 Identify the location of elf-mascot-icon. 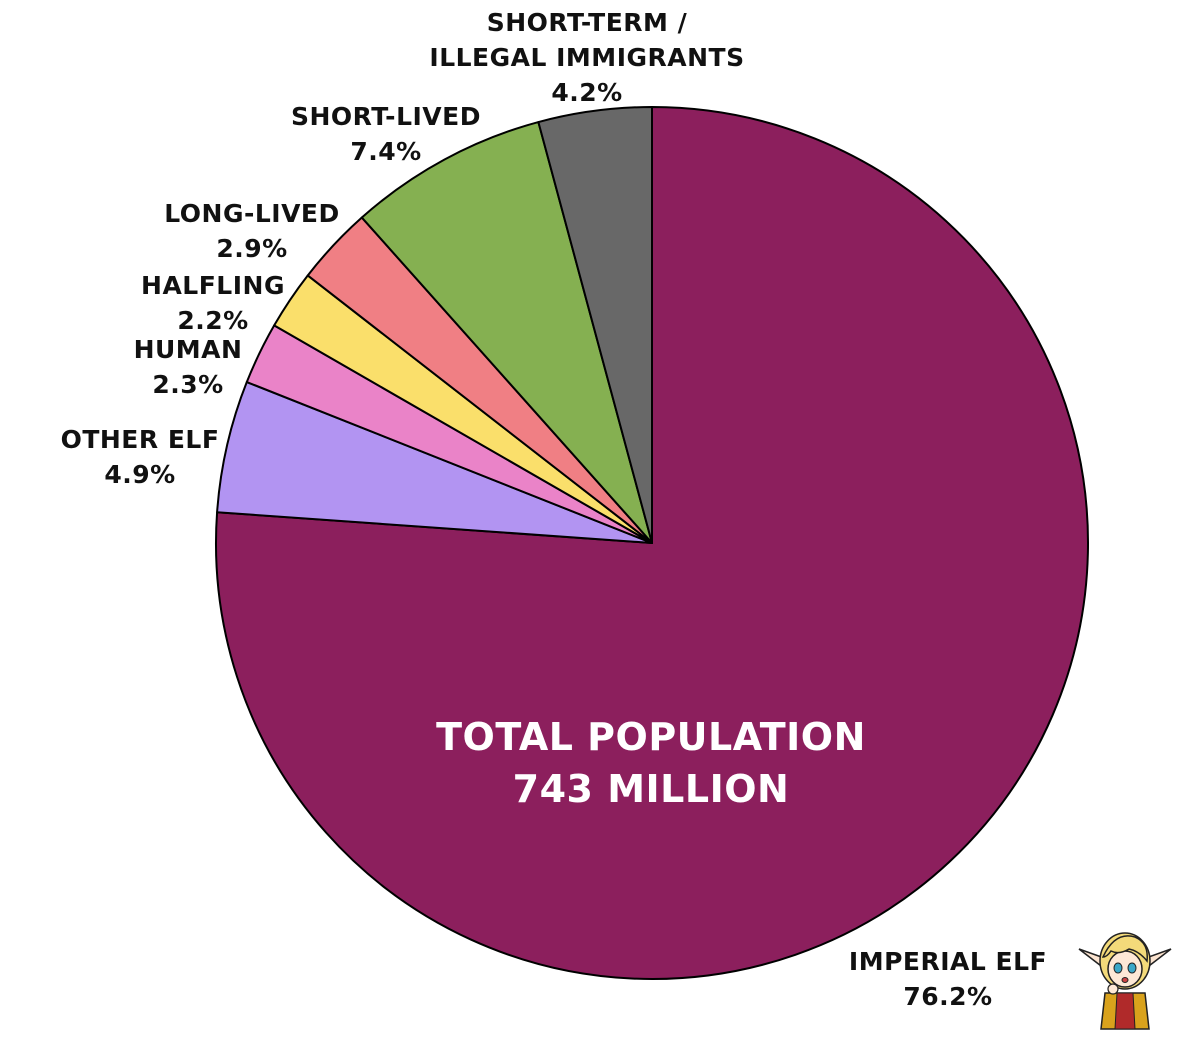
(1125, 981).